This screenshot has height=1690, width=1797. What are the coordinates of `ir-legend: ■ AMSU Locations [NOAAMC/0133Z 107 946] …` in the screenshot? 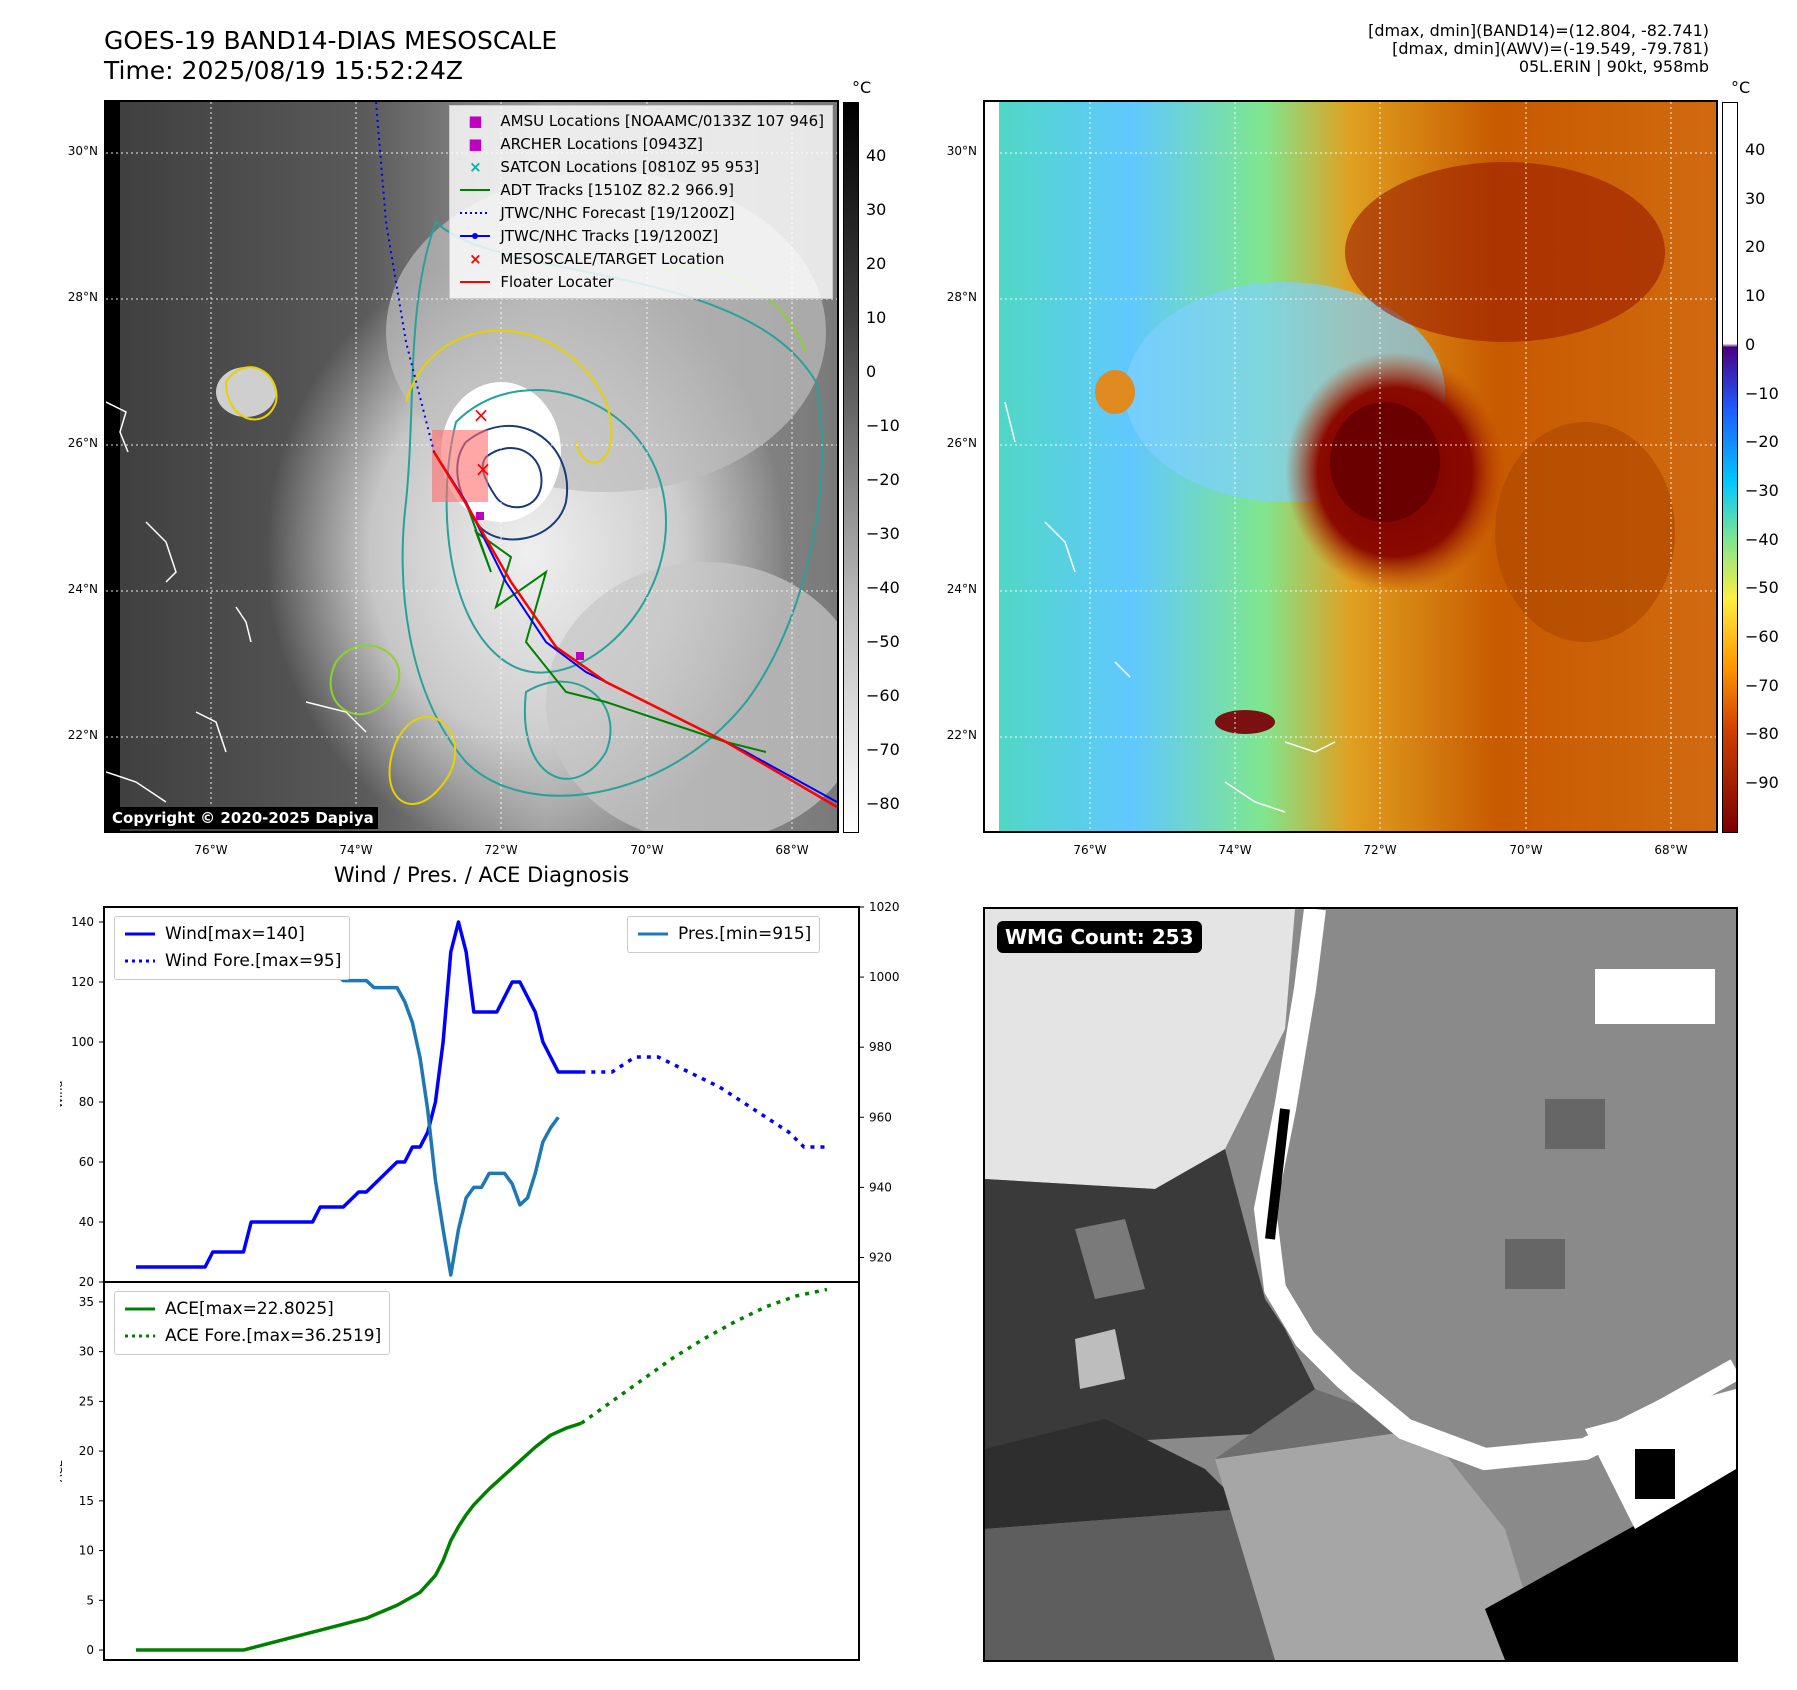 It's located at (641, 202).